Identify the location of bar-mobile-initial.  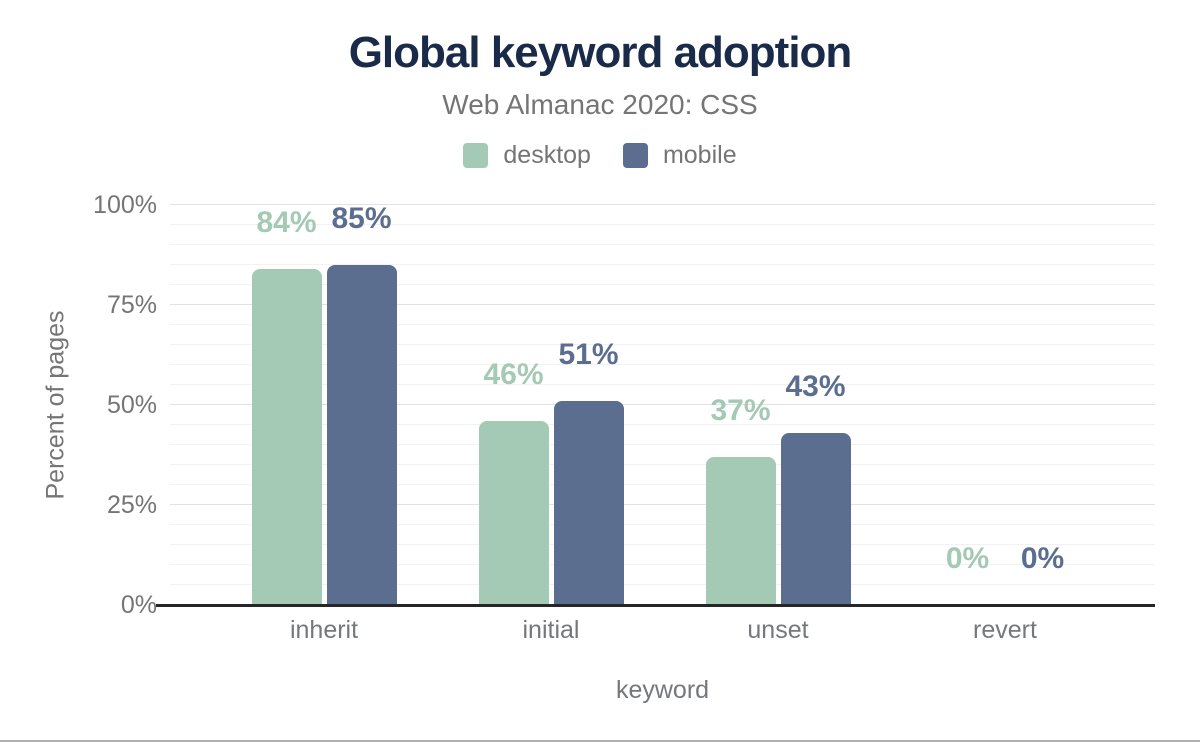
(588, 503).